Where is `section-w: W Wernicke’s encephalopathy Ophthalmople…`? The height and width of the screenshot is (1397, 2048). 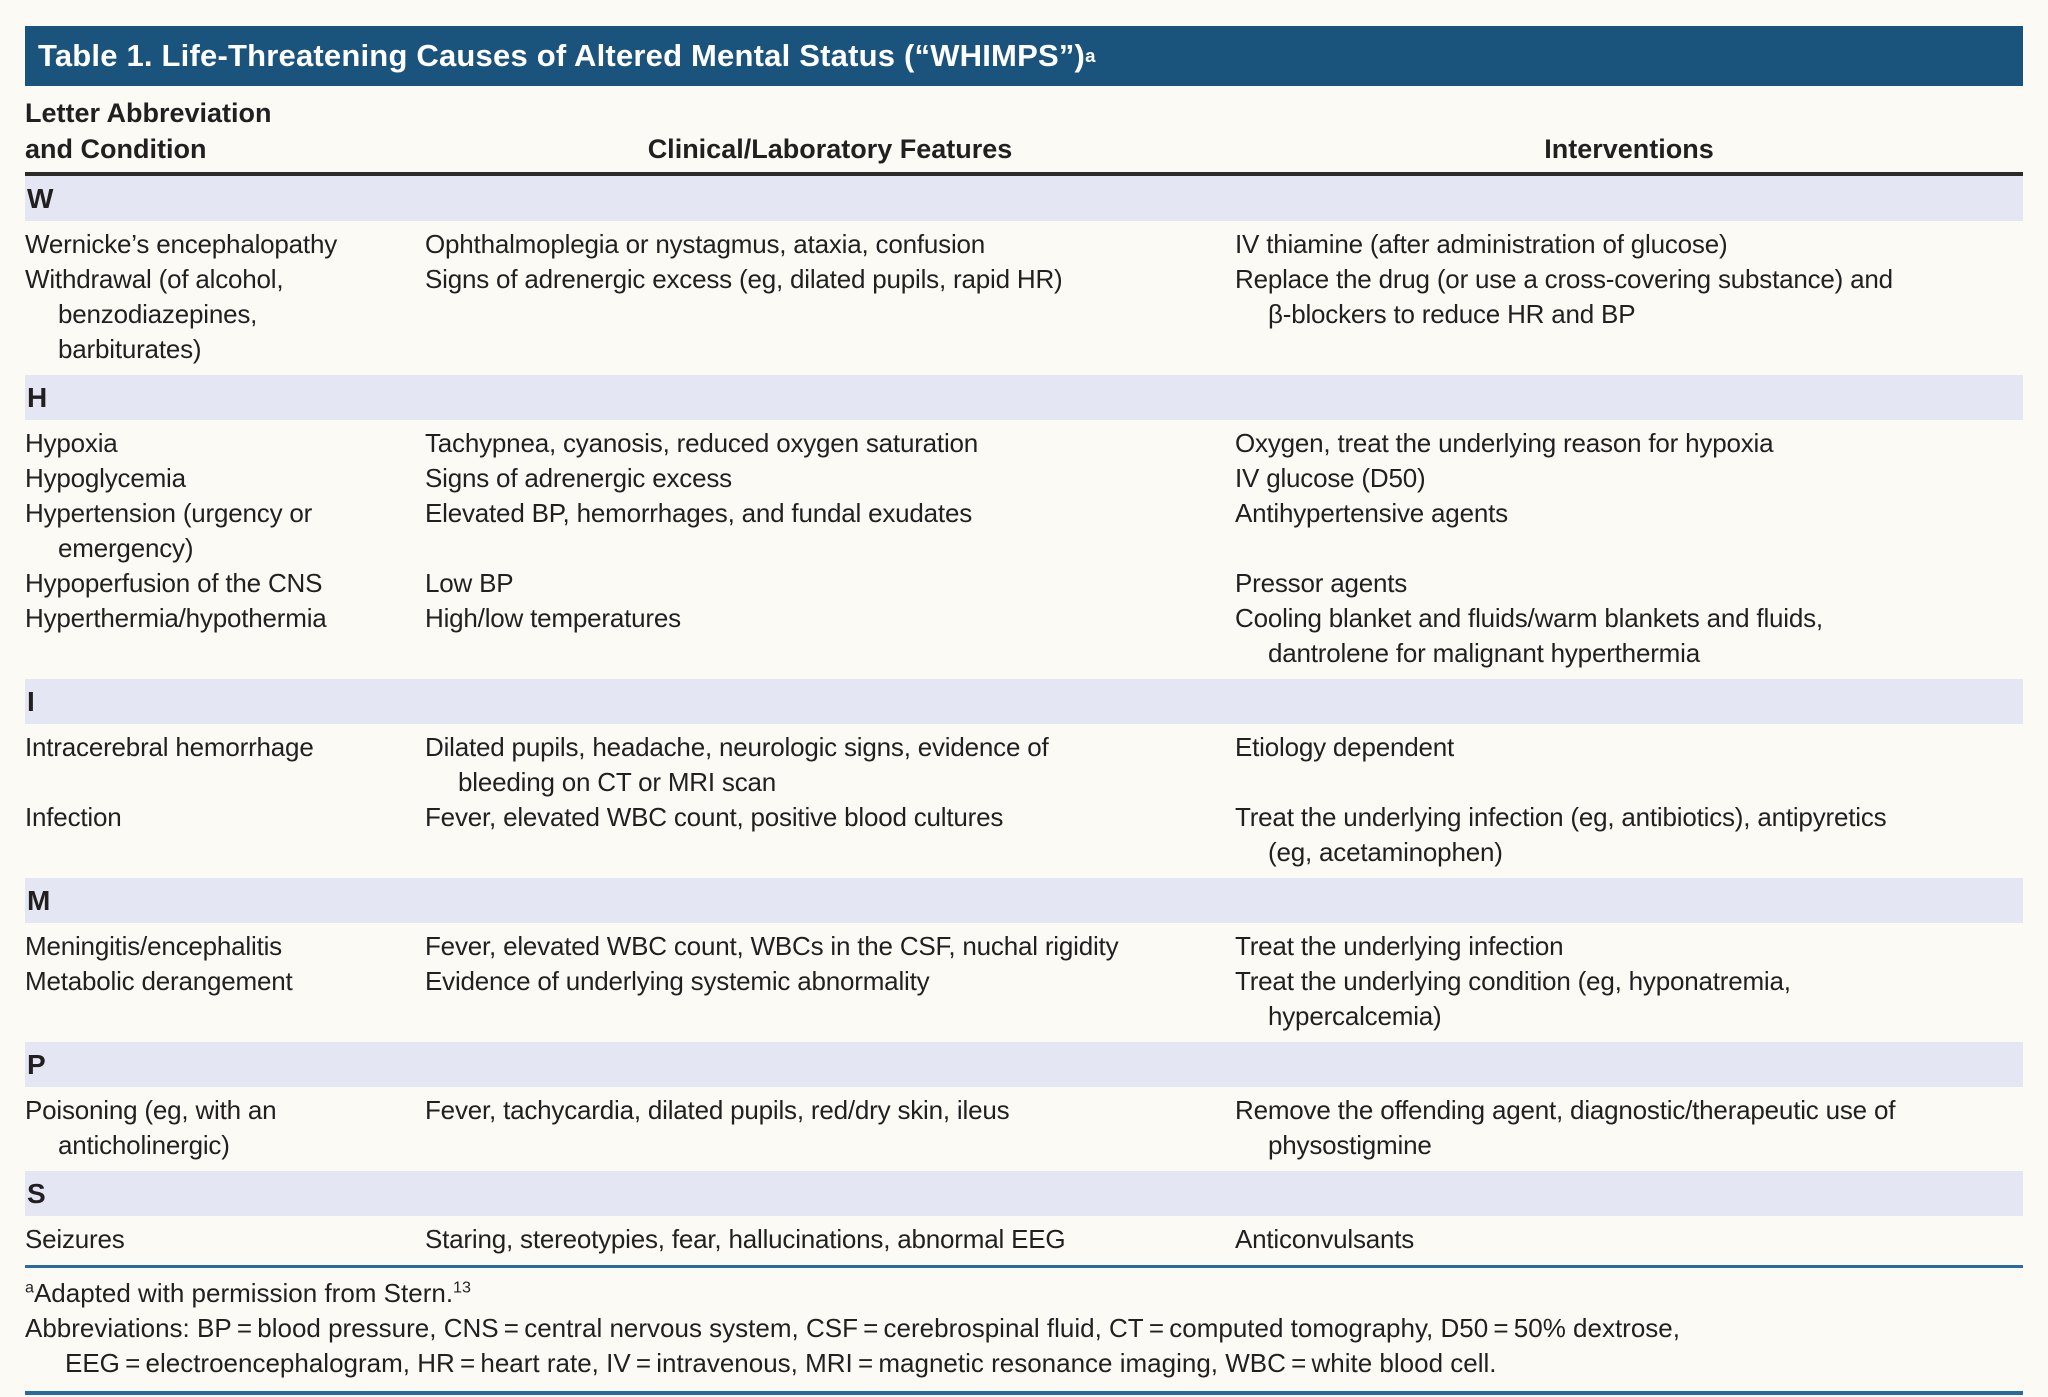
section-w: W Wernicke’s encephalopathy Ophthalmople… is located at coordinates (1024, 275).